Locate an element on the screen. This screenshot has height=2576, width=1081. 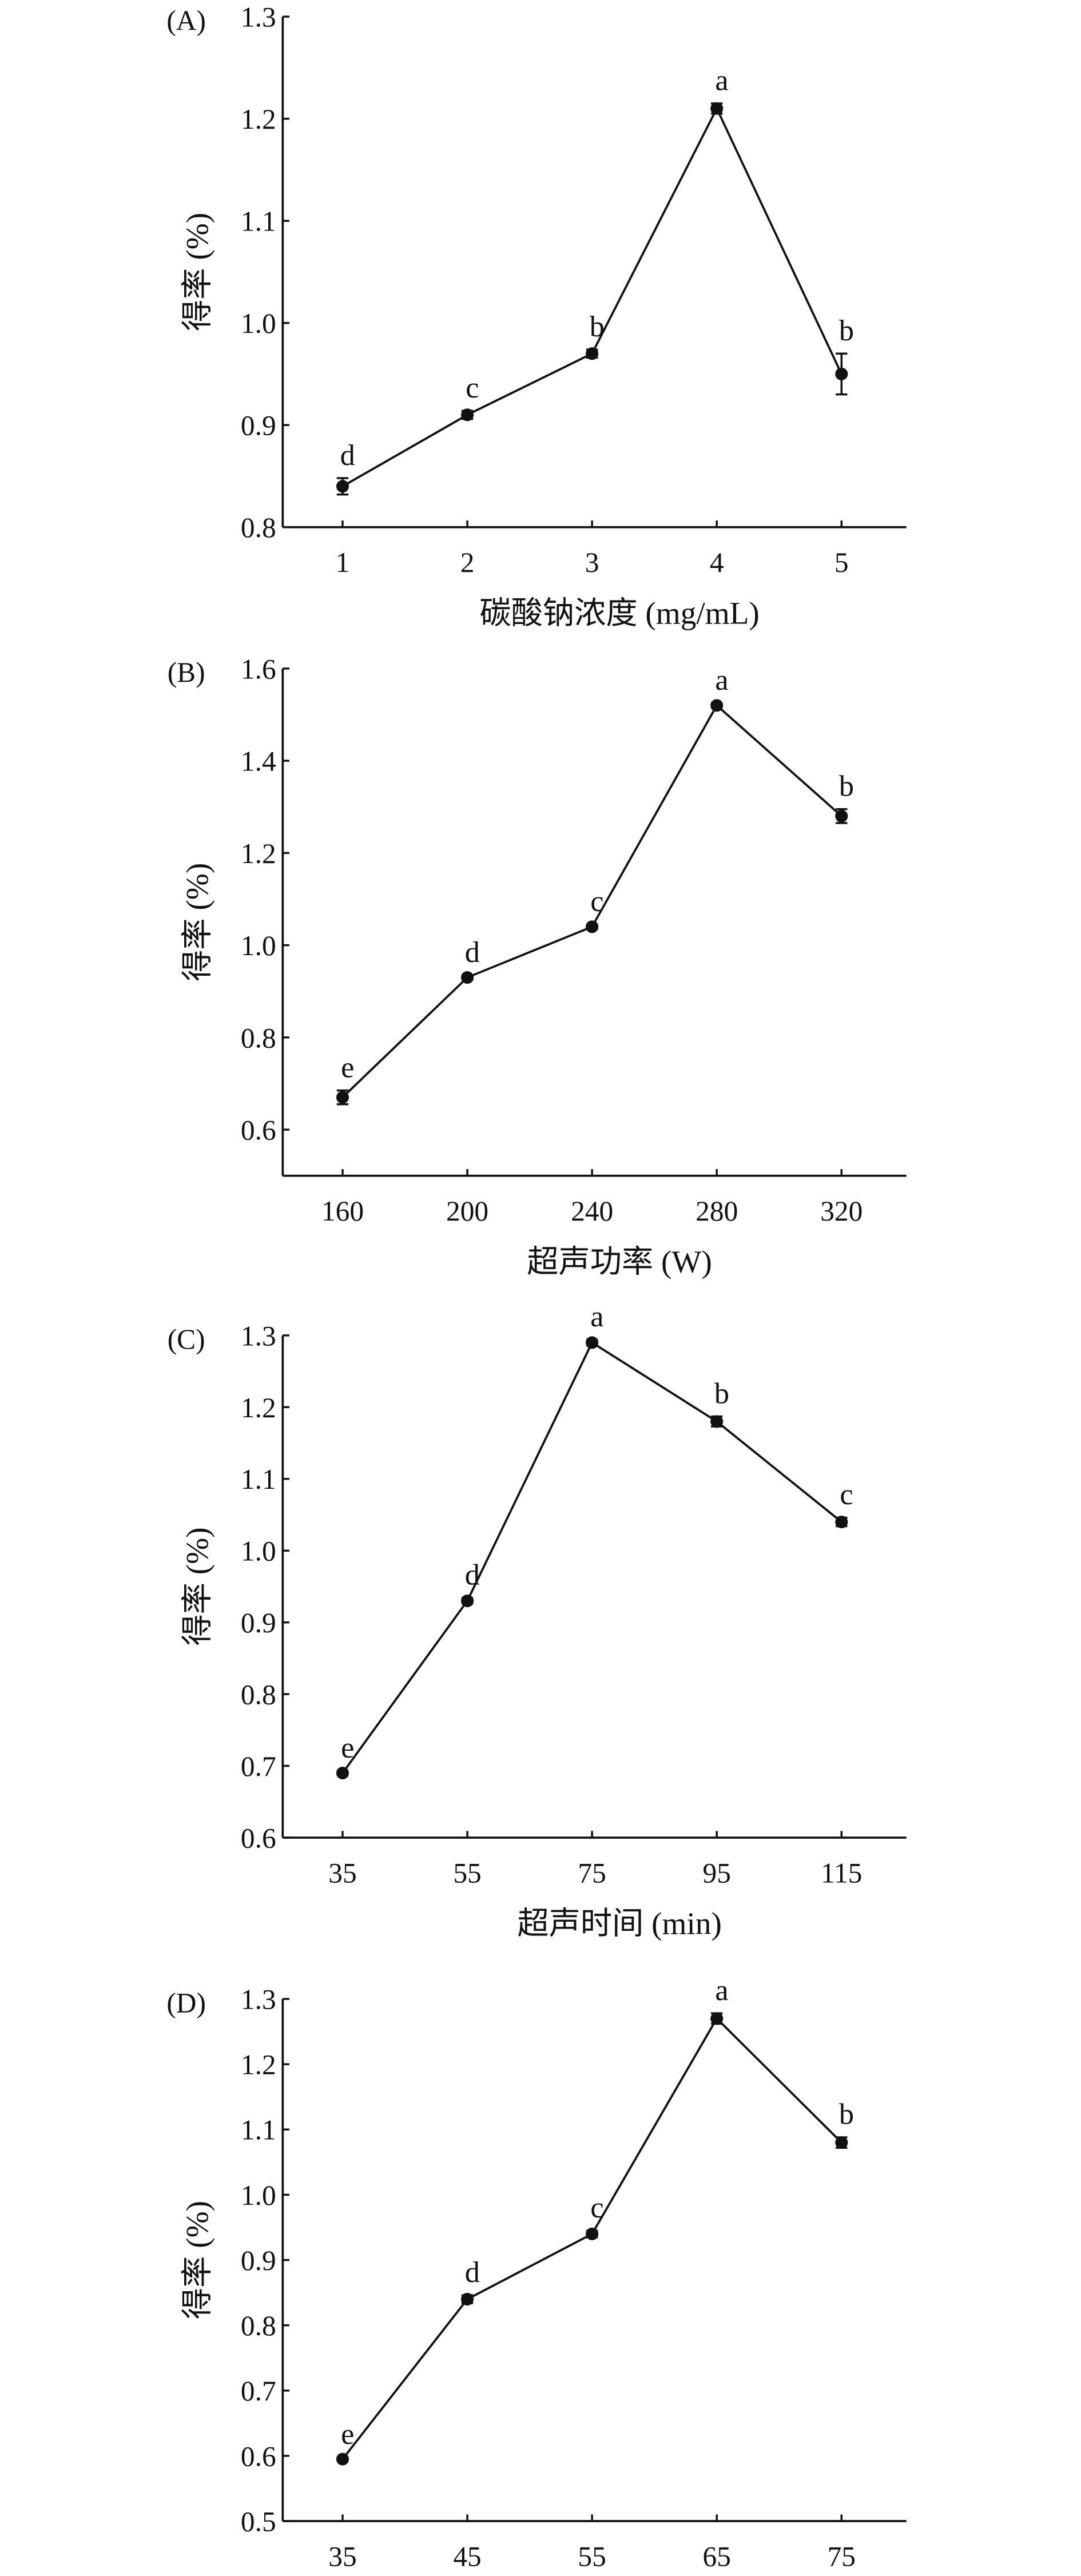
panel-b-x-axis-label: 超声功率 (W) is located at coordinates (619, 1262).